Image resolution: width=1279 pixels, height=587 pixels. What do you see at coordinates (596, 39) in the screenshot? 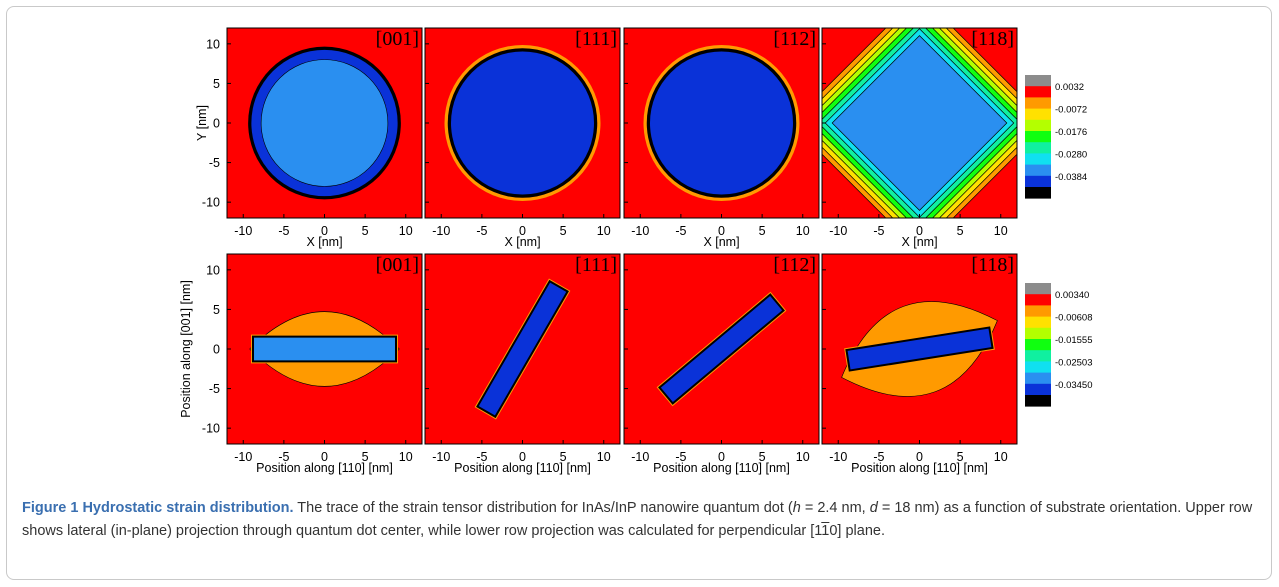
I see `panel-label: [111]` at bounding box center [596, 39].